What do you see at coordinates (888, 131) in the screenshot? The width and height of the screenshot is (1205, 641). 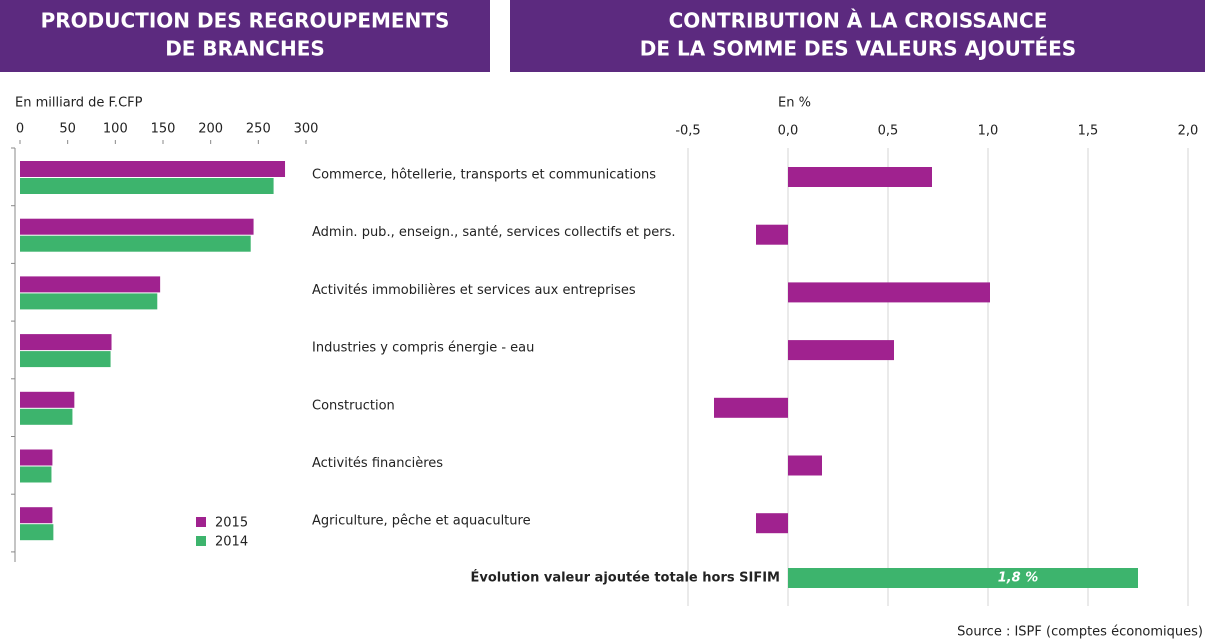 I see `x-tick-label: 0,5` at bounding box center [888, 131].